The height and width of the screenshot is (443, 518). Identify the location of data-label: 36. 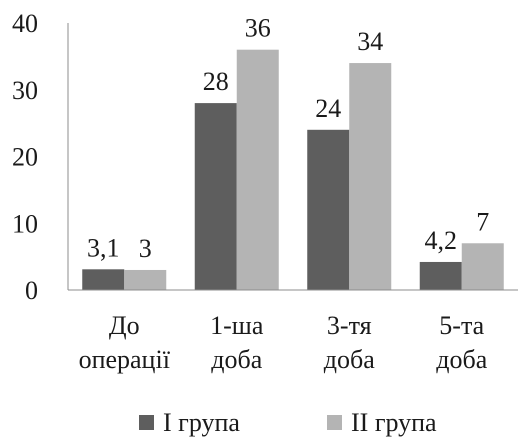
(258, 28).